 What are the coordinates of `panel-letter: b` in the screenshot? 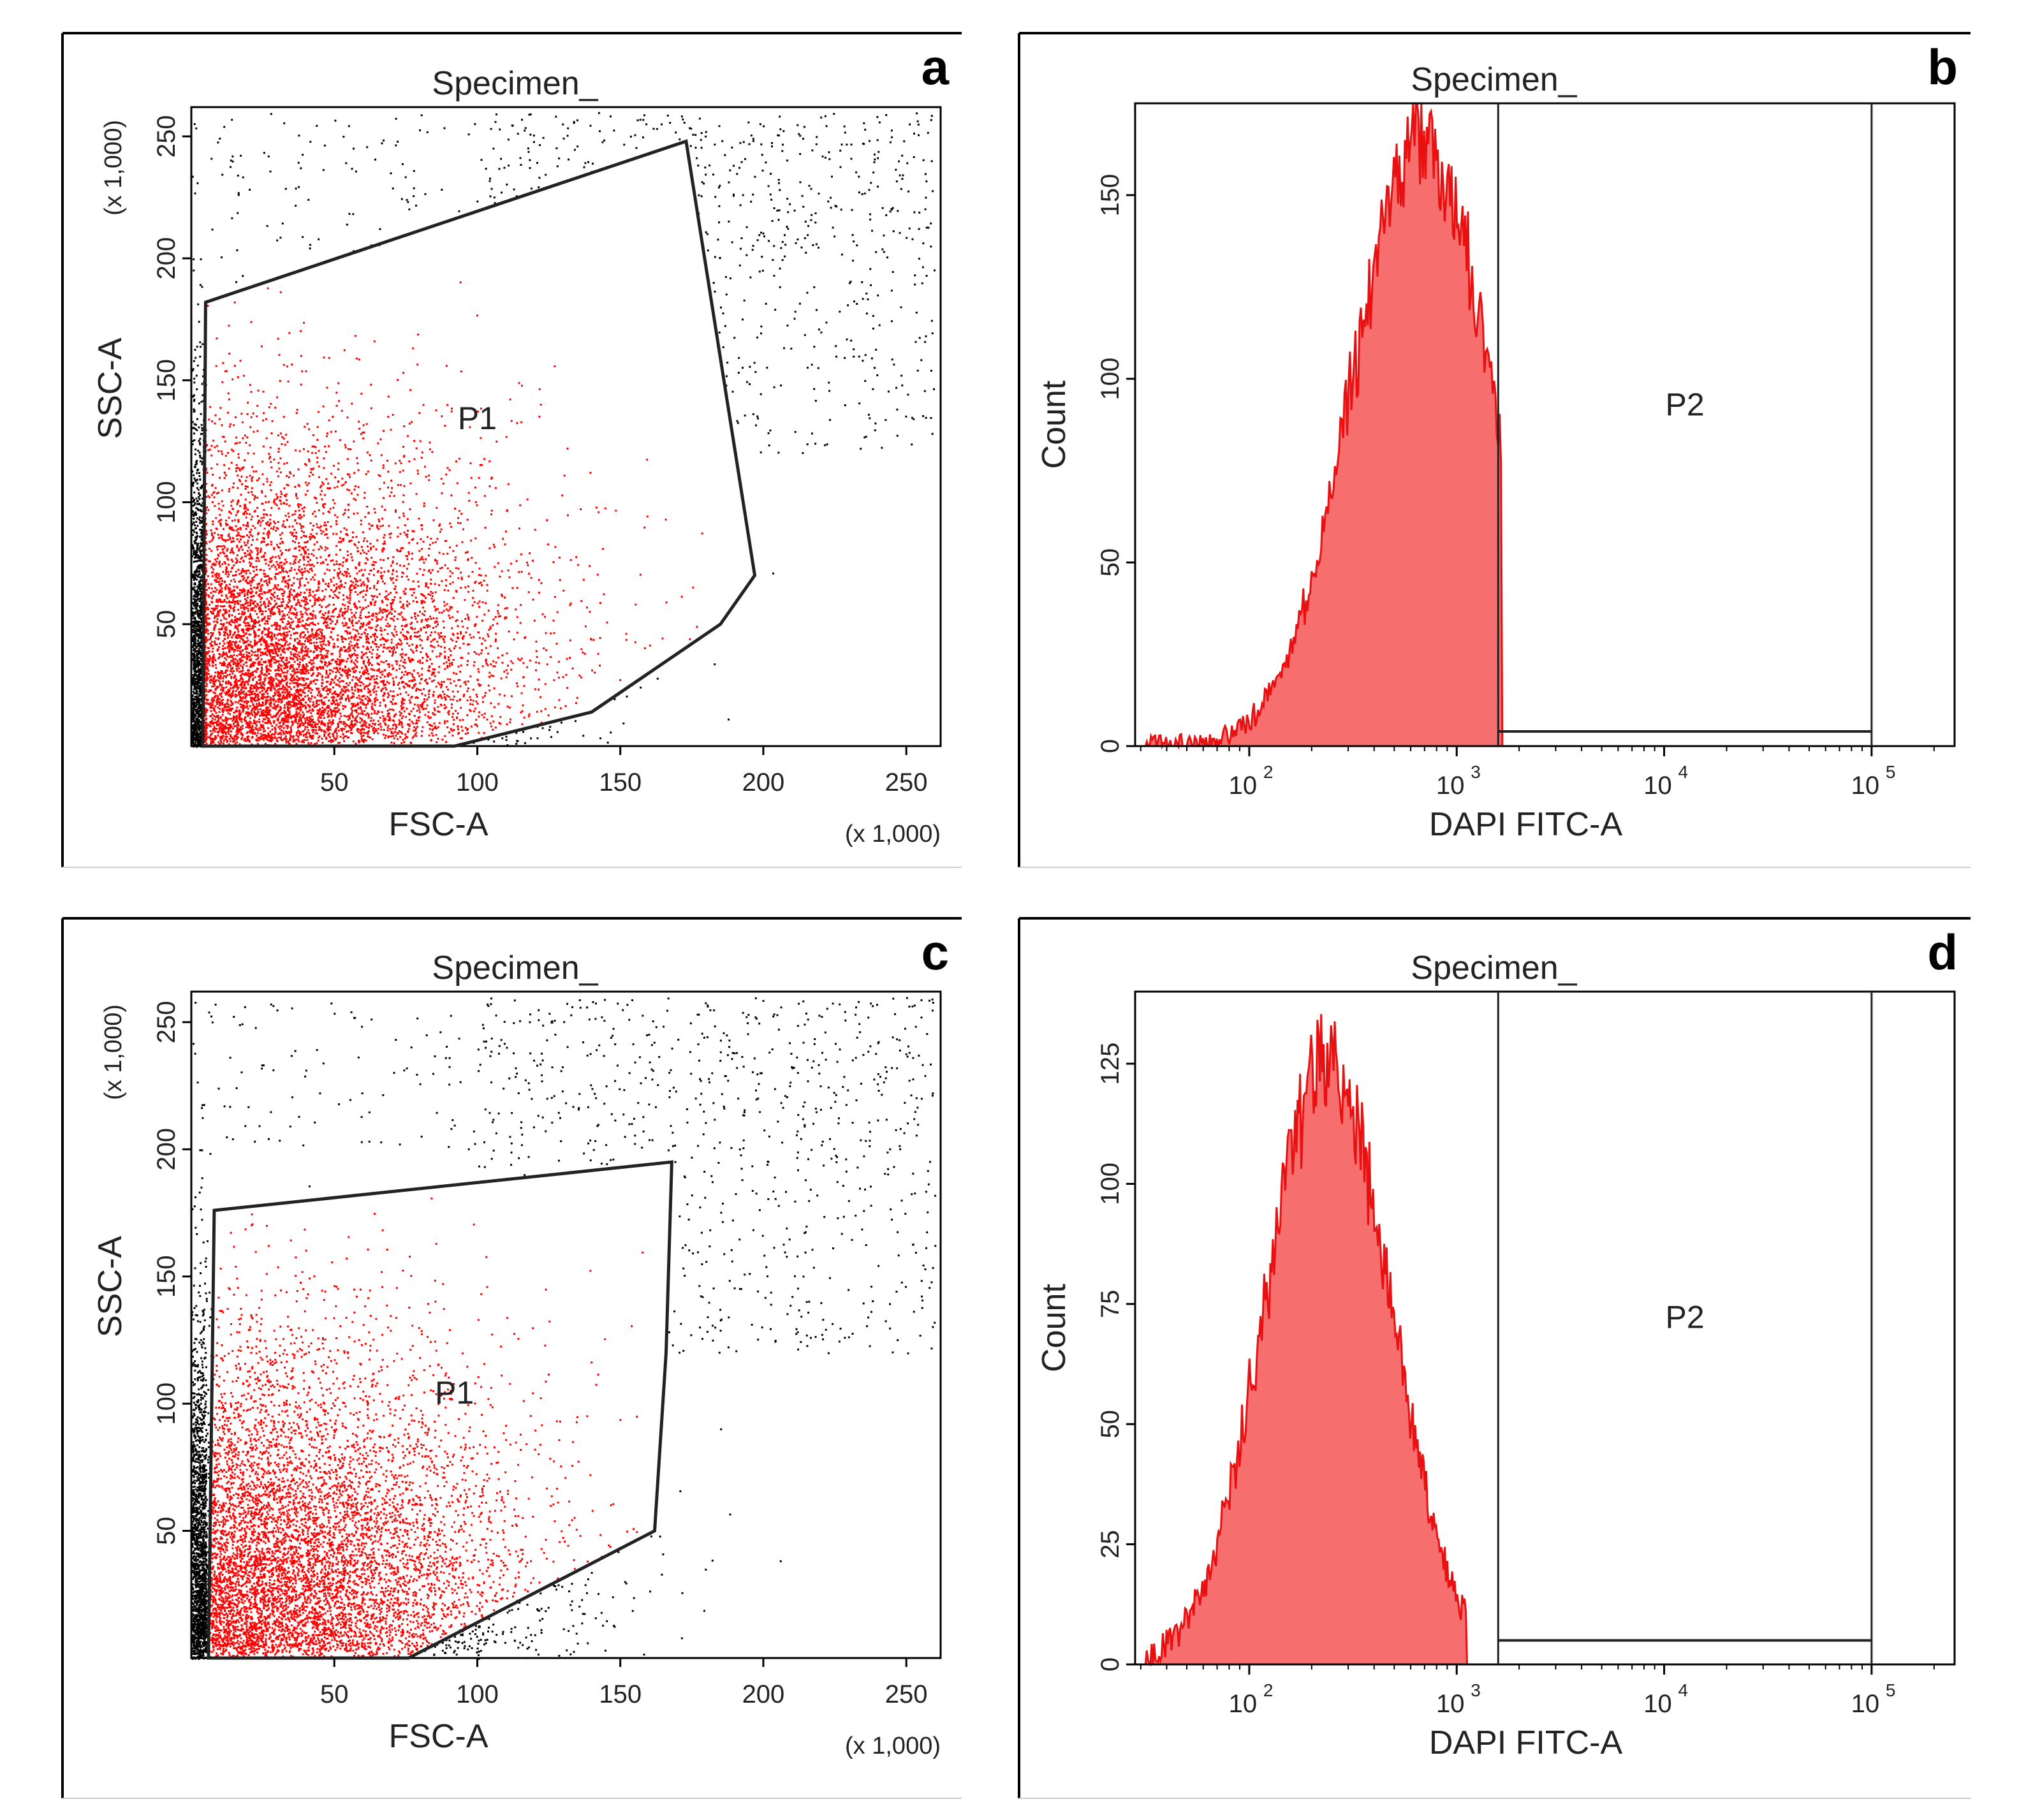 It's located at (1942, 67).